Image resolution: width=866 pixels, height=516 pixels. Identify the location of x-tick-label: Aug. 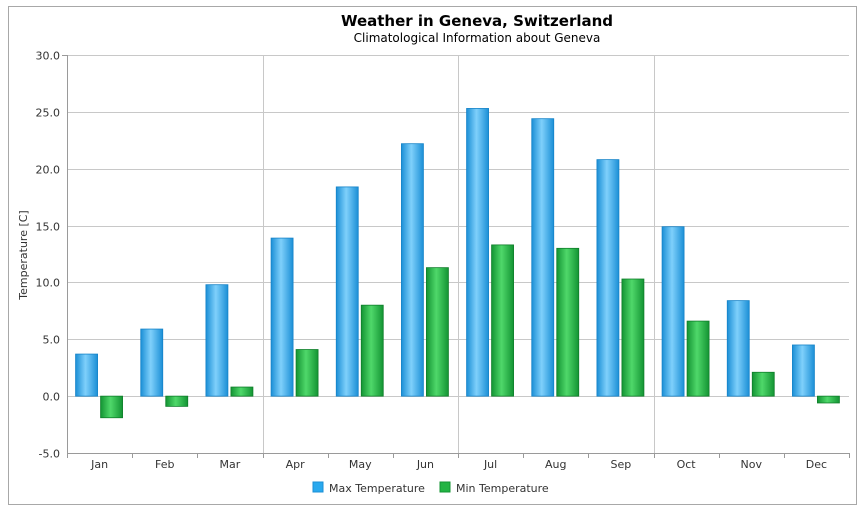
(555, 464).